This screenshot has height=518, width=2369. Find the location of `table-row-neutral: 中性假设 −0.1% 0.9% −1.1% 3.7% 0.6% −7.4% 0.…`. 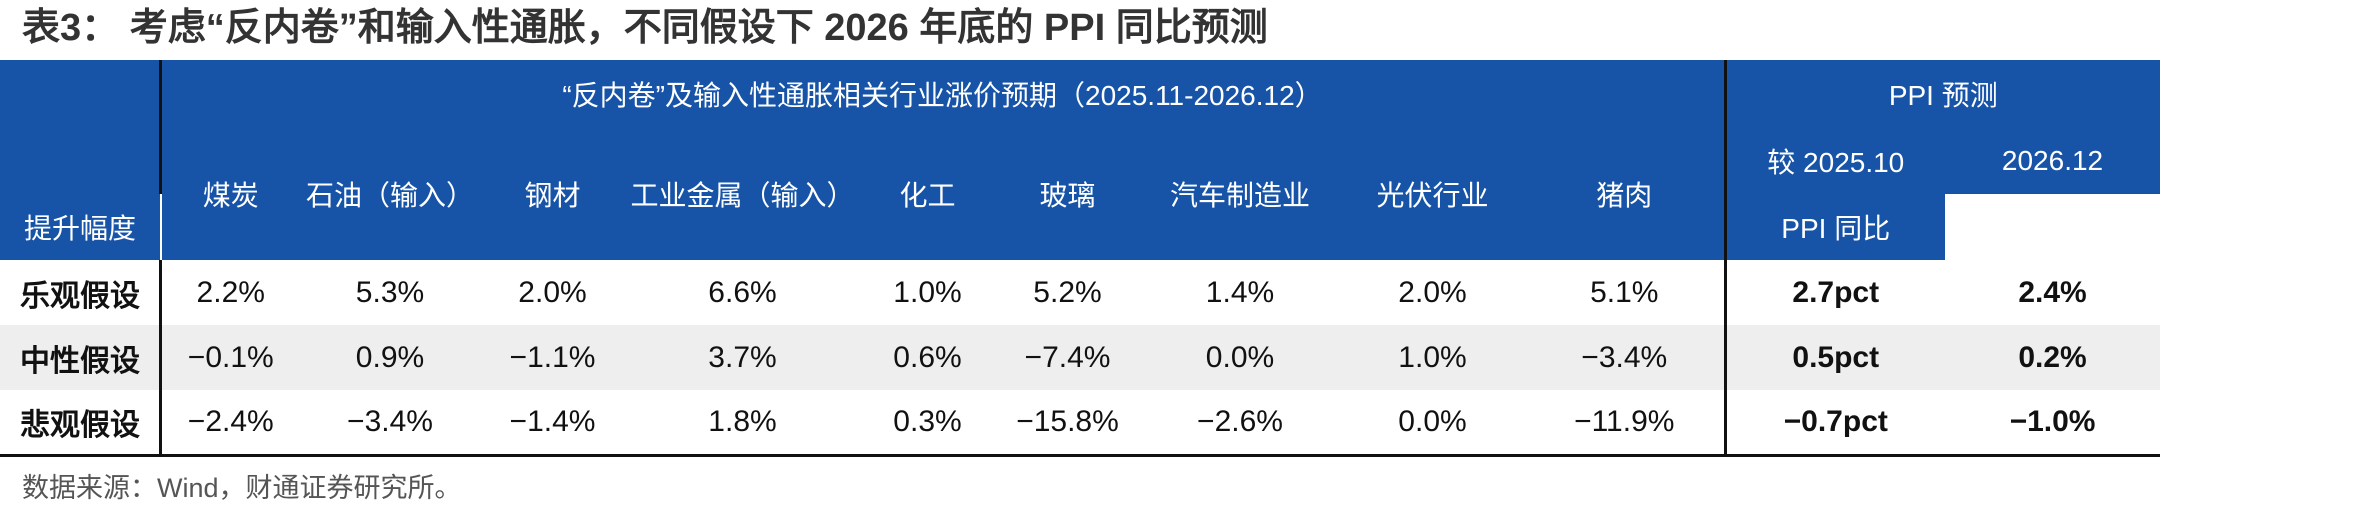

table-row-neutral: 中性假设 −0.1% 0.9% −1.1% 3.7% 0.6% −7.4% 0.… is located at coordinates (1080, 357).